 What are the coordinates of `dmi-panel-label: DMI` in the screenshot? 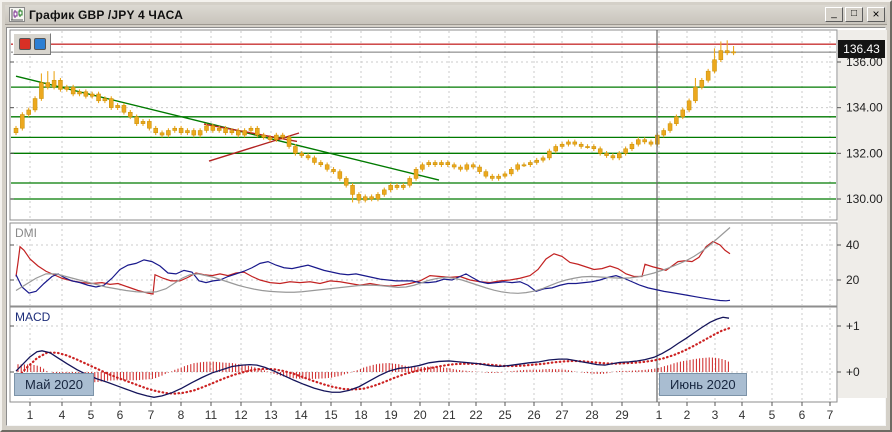 It's located at (26, 233).